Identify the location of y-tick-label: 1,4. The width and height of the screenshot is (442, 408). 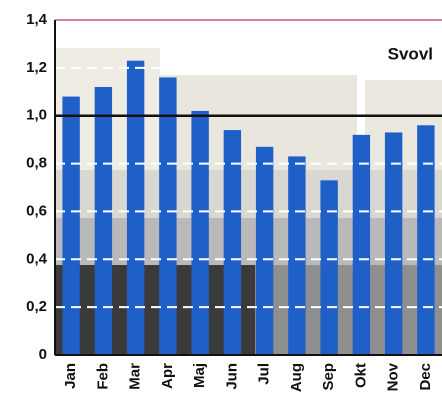
(37, 19).